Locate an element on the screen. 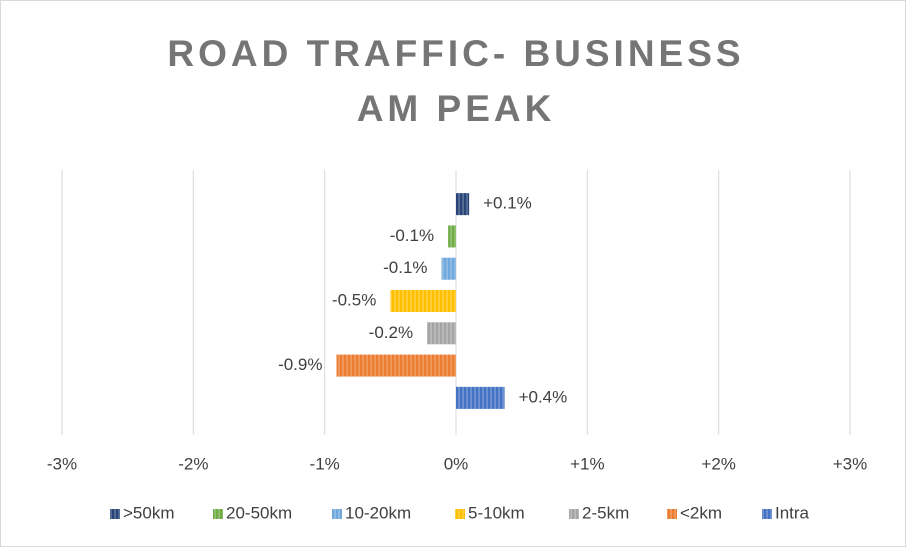 The height and width of the screenshot is (548, 907). legend-label: 5-10km is located at coordinates (496, 512).